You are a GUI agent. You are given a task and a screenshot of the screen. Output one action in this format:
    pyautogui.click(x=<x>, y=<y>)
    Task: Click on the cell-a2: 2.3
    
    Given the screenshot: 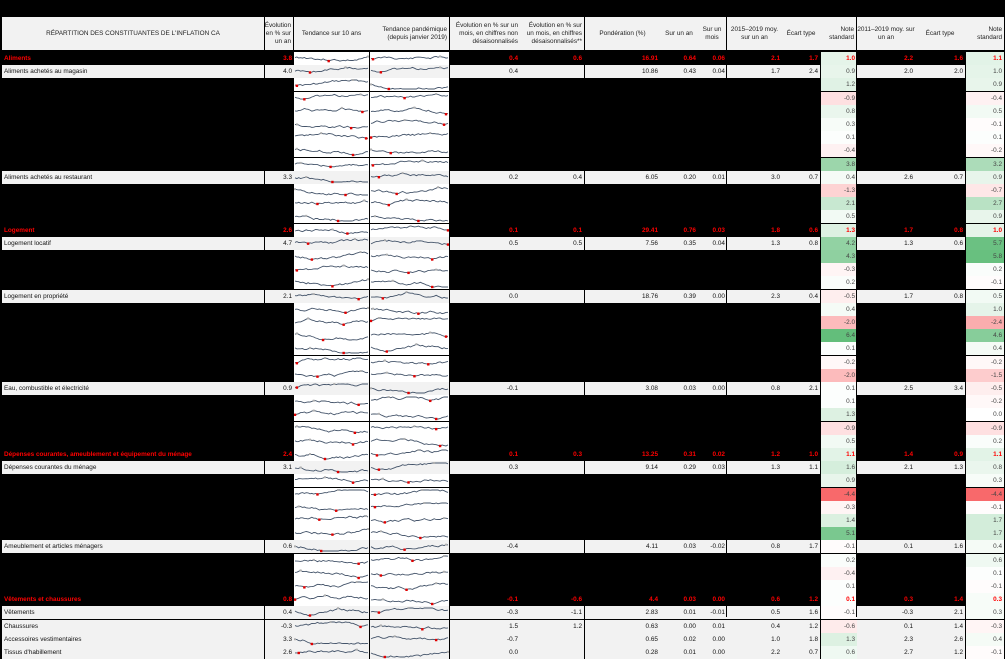 What is the action you would take?
    pyautogui.click(x=886, y=639)
    